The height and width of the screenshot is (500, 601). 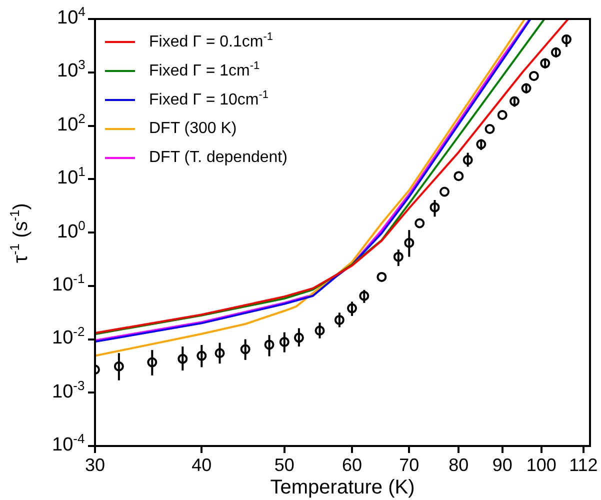 I want to click on x-tick-label: 30, so click(x=95, y=464).